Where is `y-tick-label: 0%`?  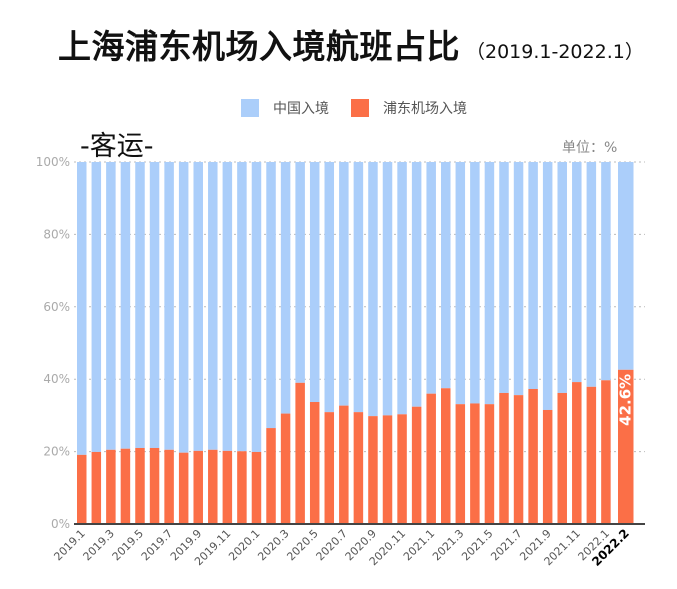 y-tick-label: 0% is located at coordinates (60, 524).